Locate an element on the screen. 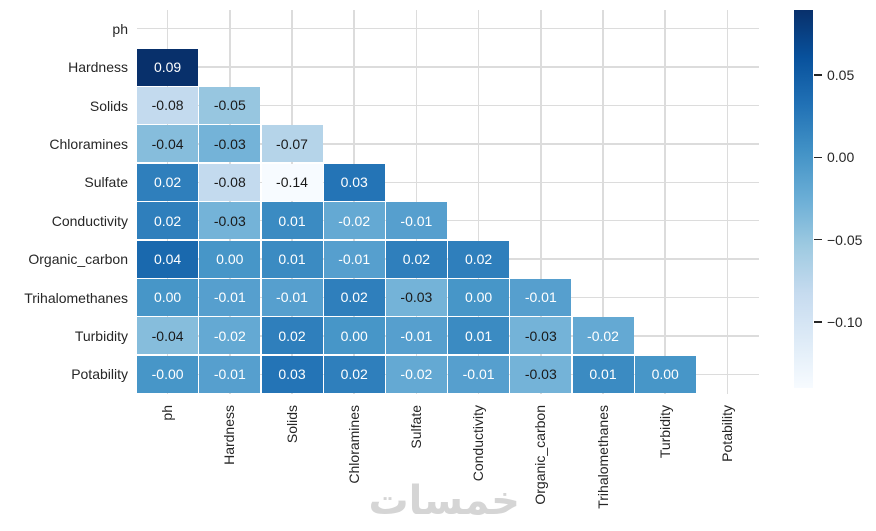 The height and width of the screenshot is (531, 876). y-tick-label-ph: ph is located at coordinates (120, 28).